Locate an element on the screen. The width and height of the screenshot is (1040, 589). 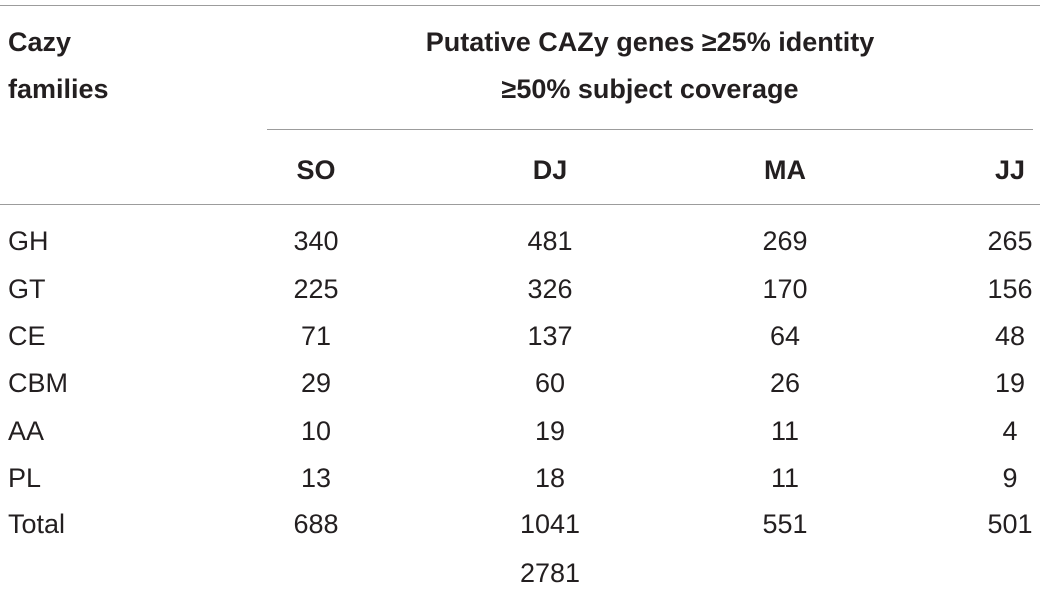
table-cell: 13 is located at coordinates (316, 478).